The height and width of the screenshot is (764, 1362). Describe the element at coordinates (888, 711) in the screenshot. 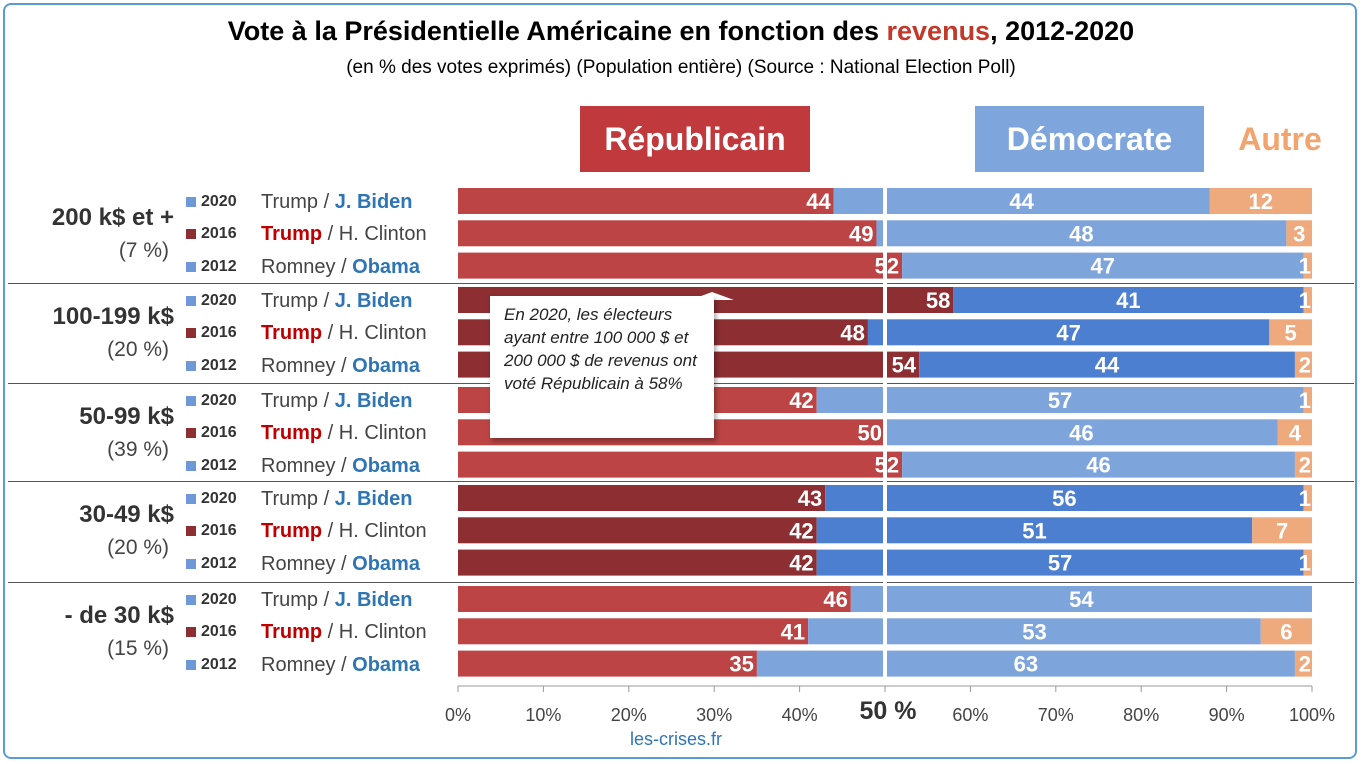

I see `axis-tick-50-label: 50 %` at that location.